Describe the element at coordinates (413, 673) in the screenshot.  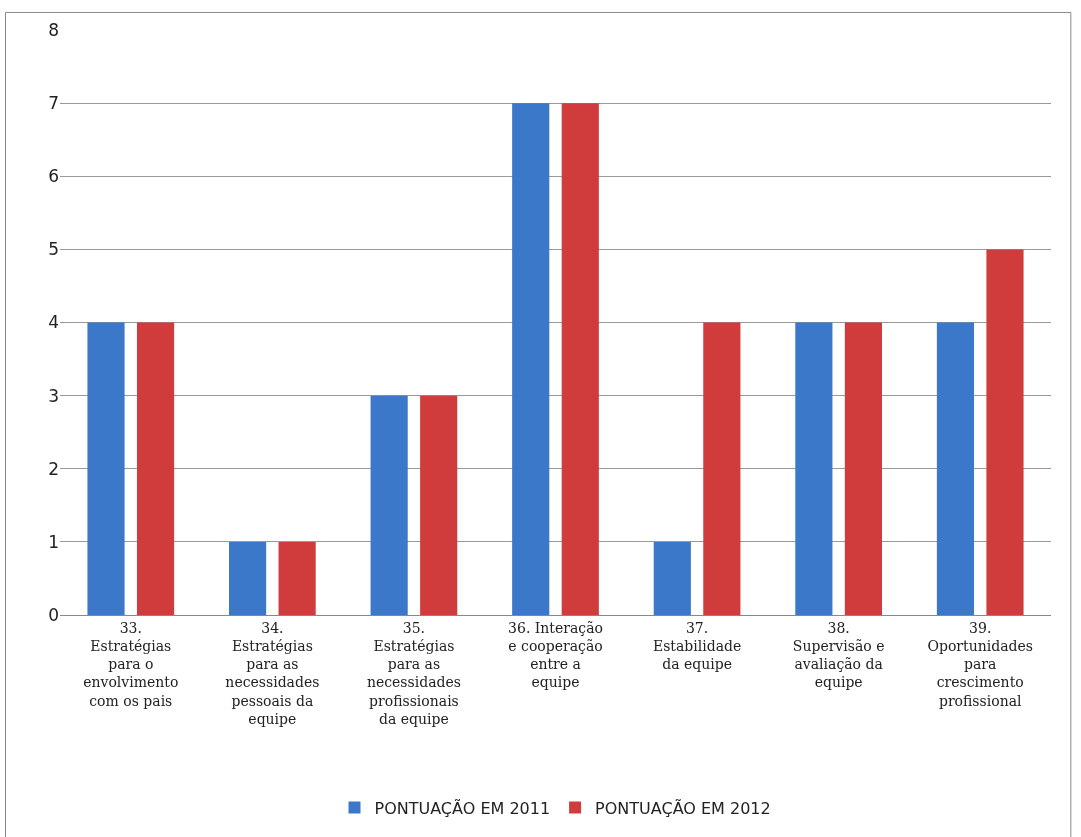
I see `x-tick-label: 35. Estratégias para as necessidades profissionais da equipe` at that location.